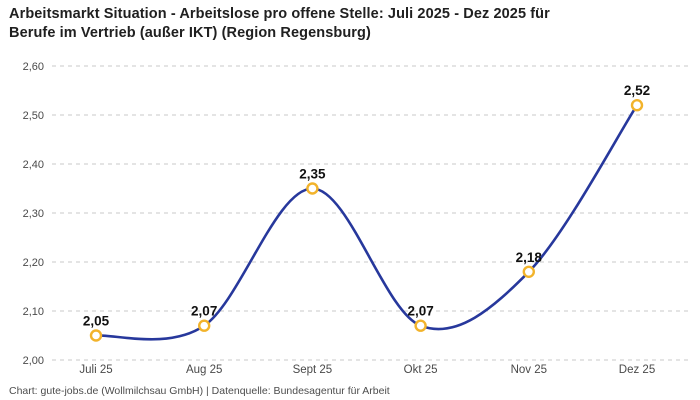 The width and height of the screenshot is (700, 400). What do you see at coordinates (312, 174) in the screenshot?
I see `data-point-value-label: 2,35` at bounding box center [312, 174].